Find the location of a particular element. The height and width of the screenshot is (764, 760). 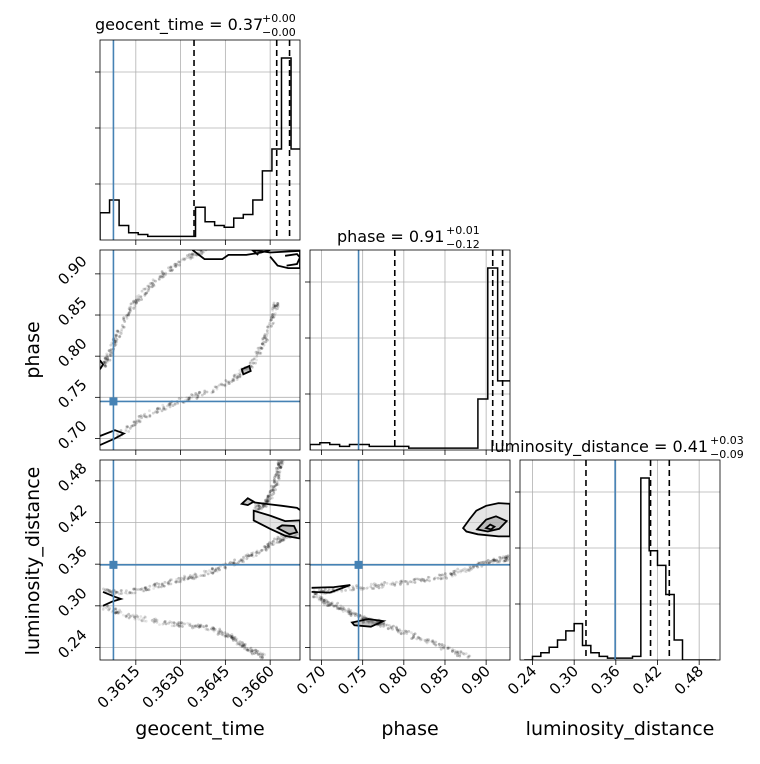

hist-1-plot-area is located at coordinates (410, 350).